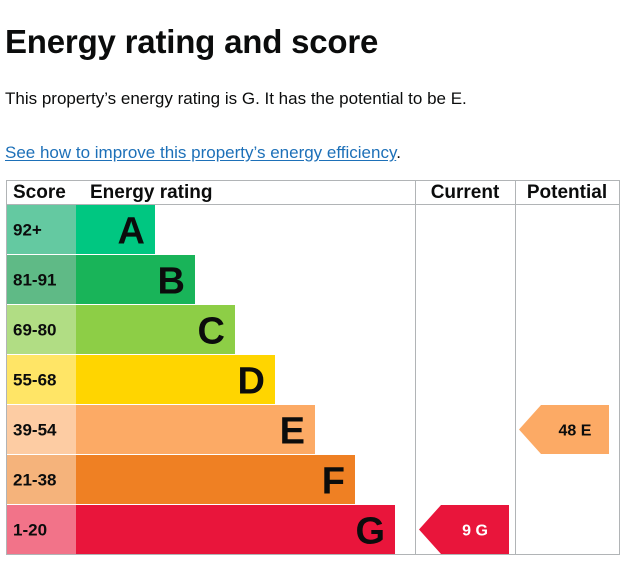 This screenshot has height=564, width=629. I want to click on rating-bar-b, so click(135, 279).